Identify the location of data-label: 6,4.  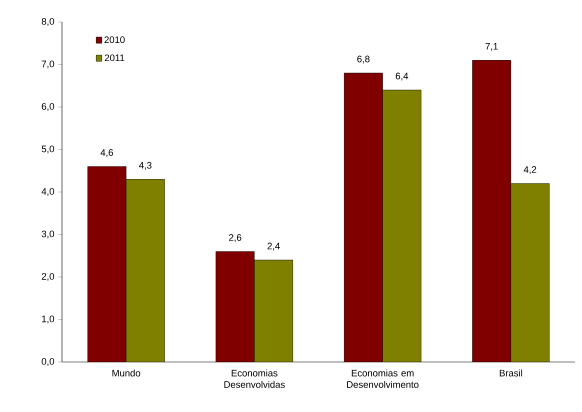
(402, 76).